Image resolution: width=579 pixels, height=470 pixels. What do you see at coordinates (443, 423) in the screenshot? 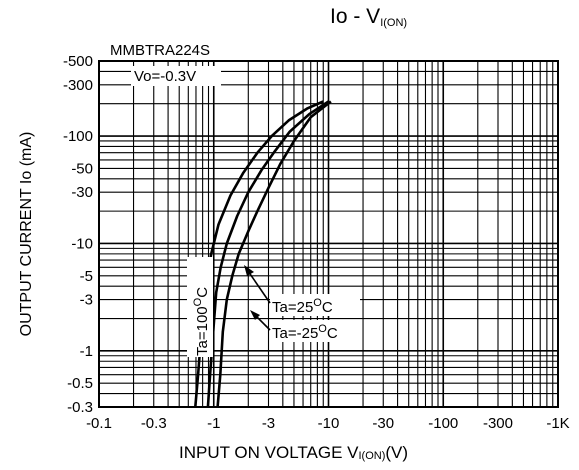
I see `x-tick-label: -100` at bounding box center [443, 423].